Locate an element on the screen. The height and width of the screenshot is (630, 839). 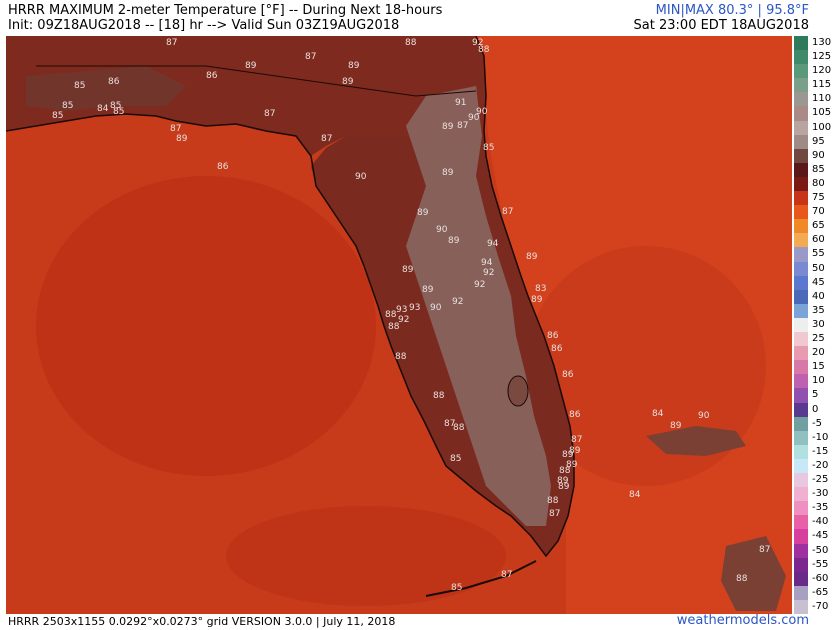
scale-tick-label: 120 is located at coordinates (822, 71).